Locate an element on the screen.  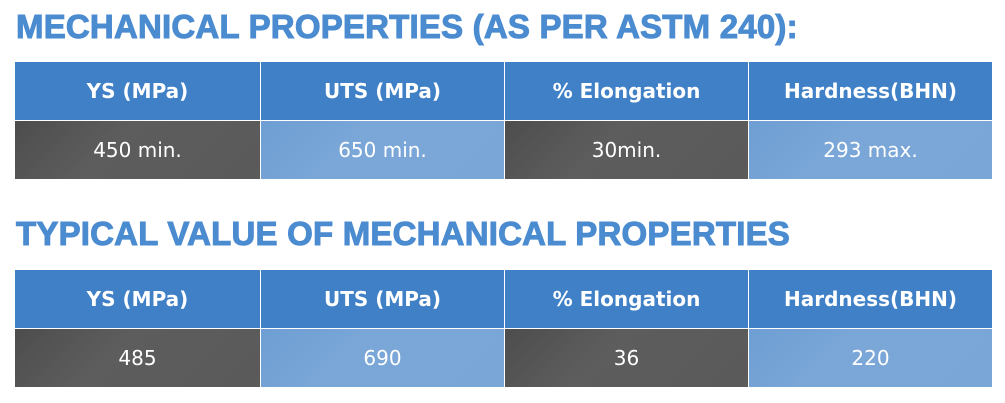
data-cell: 450 min. is located at coordinates (137, 150).